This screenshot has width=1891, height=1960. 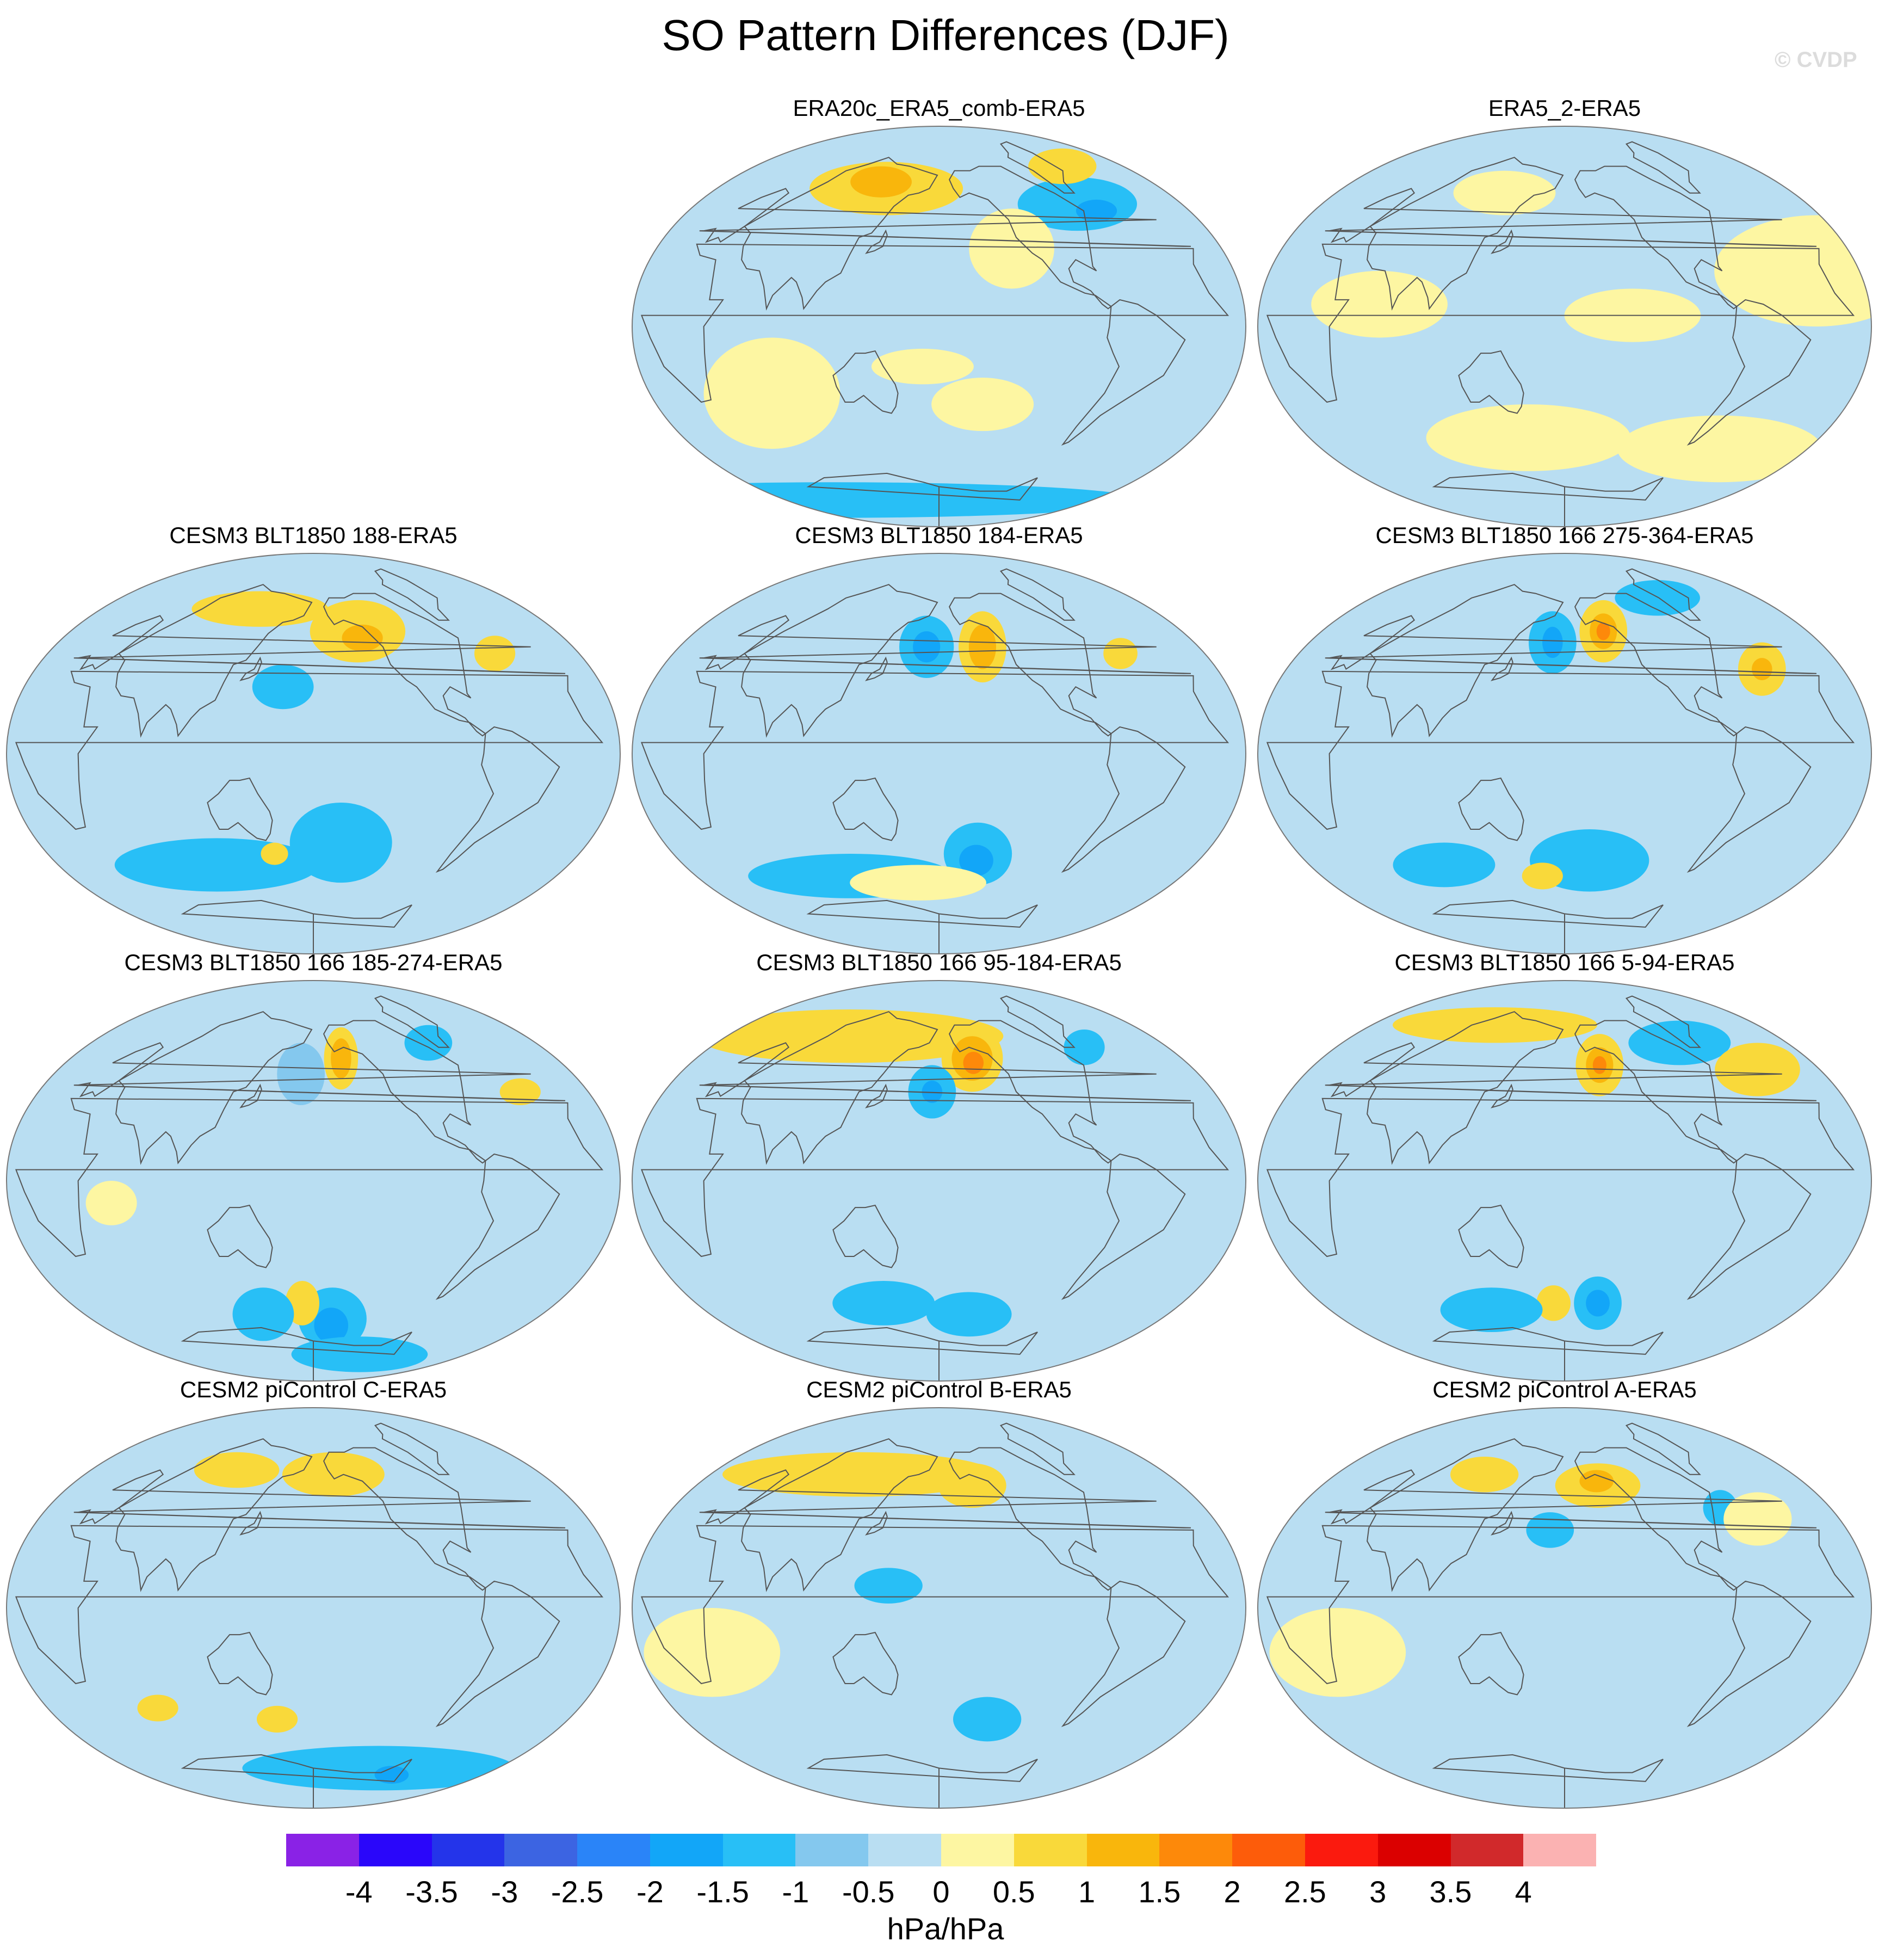 I want to click on colorbar-tick-label: -0.5, so click(x=868, y=1892).